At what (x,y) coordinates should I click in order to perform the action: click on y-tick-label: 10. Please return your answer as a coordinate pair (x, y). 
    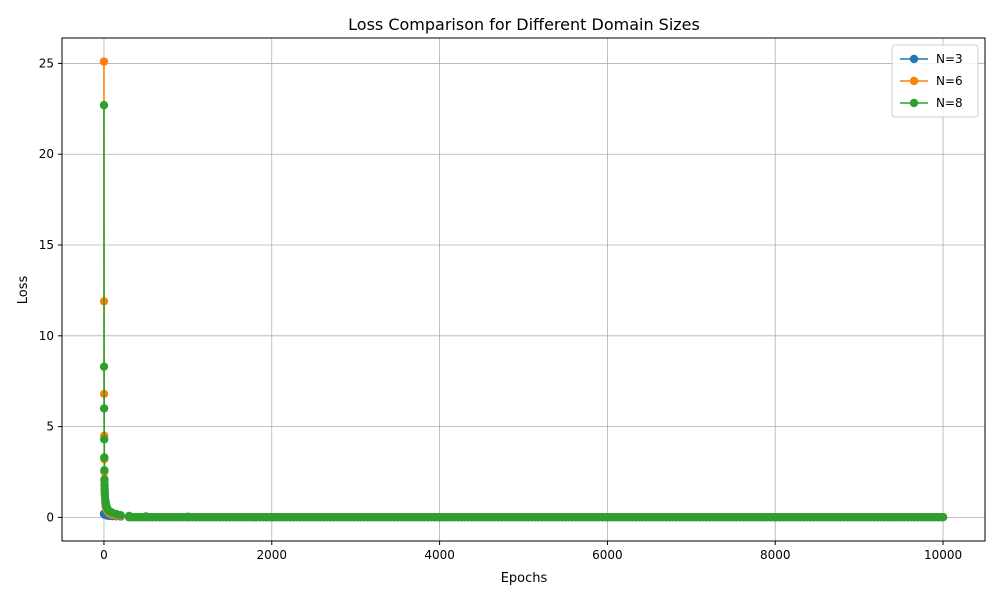
    Looking at the image, I should click on (46, 336).